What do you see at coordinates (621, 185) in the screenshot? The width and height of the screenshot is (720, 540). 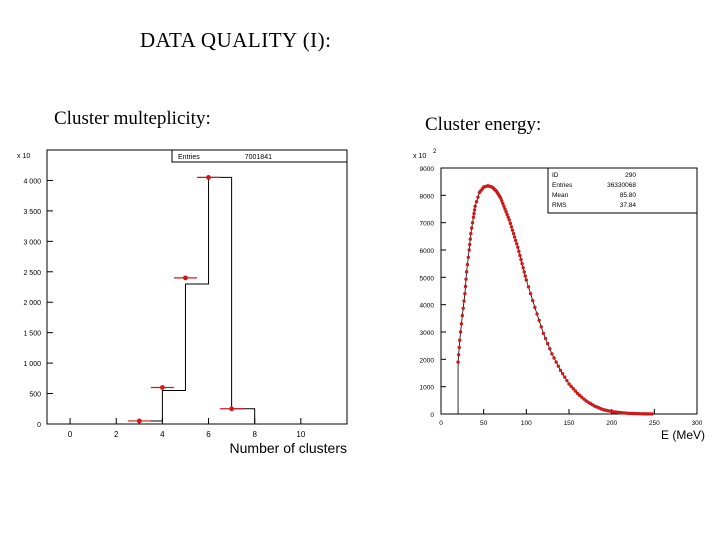 I see `stats-value: 36330068` at bounding box center [621, 185].